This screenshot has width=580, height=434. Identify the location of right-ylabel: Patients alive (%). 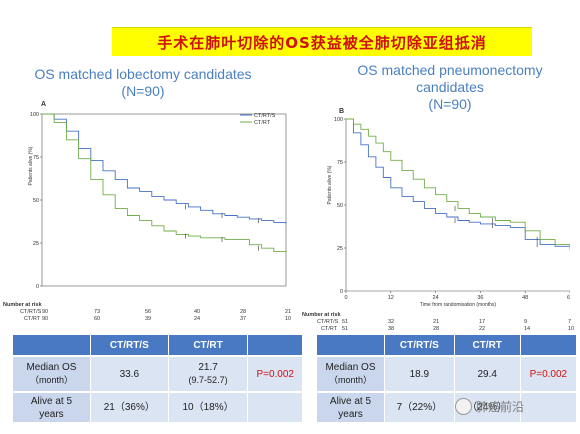
(330, 184).